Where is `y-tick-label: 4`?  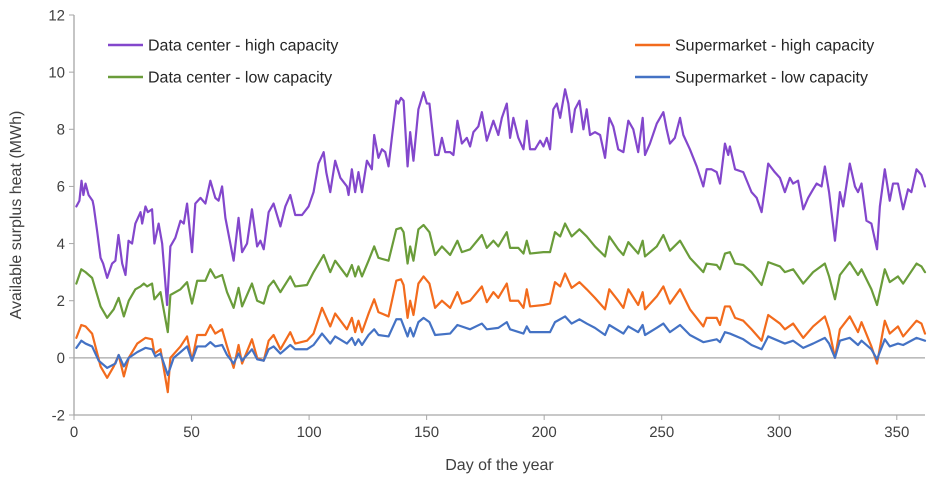 y-tick-label: 4 is located at coordinates (60, 244).